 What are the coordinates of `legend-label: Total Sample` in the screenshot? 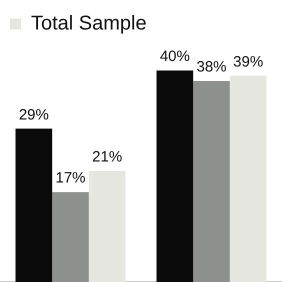 It's located at (89, 23).